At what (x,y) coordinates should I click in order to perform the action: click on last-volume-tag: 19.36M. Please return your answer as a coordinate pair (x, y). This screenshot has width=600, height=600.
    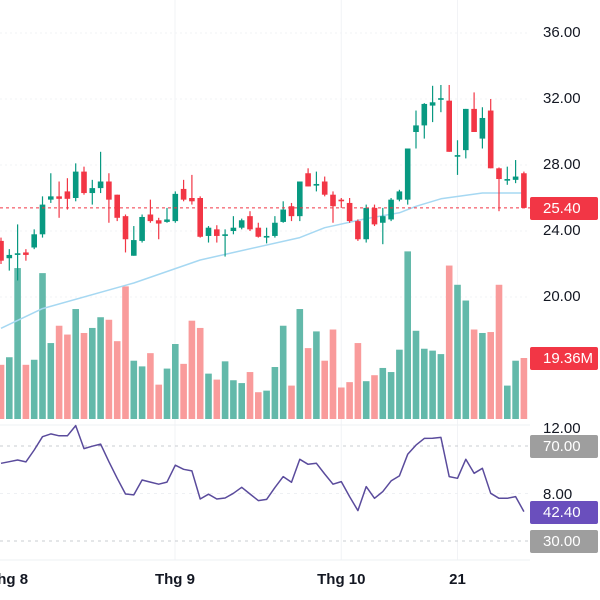
    Looking at the image, I should click on (564, 358).